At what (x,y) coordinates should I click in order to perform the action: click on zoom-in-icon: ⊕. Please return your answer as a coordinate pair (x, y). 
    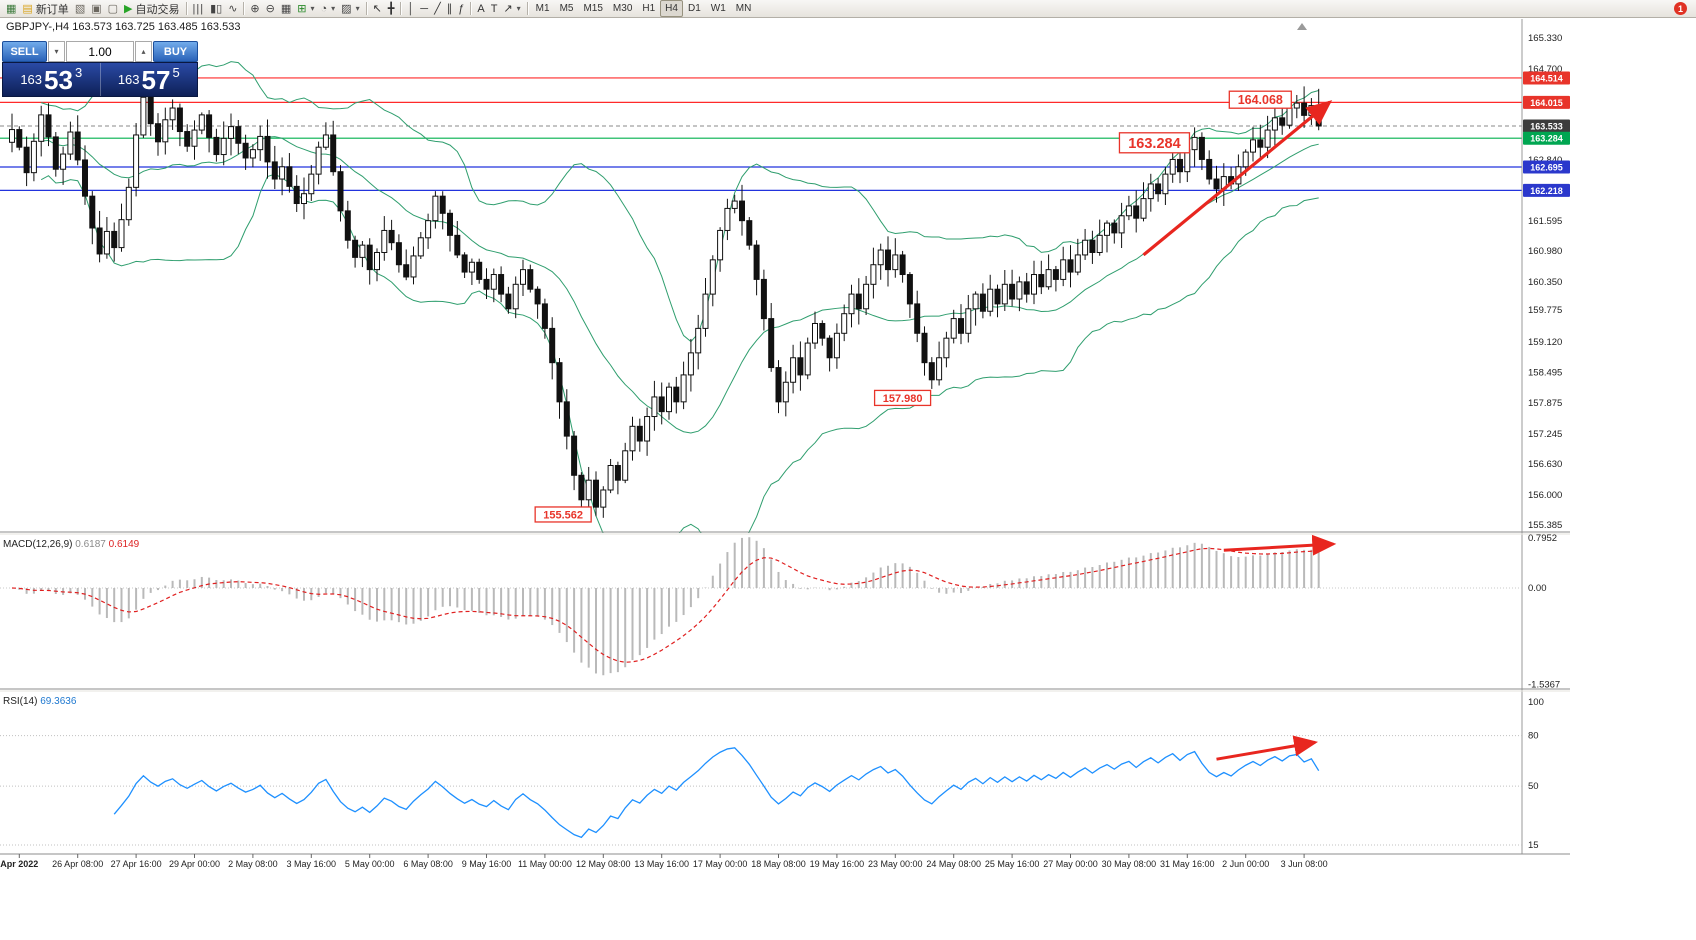
    Looking at the image, I should click on (255, 8).